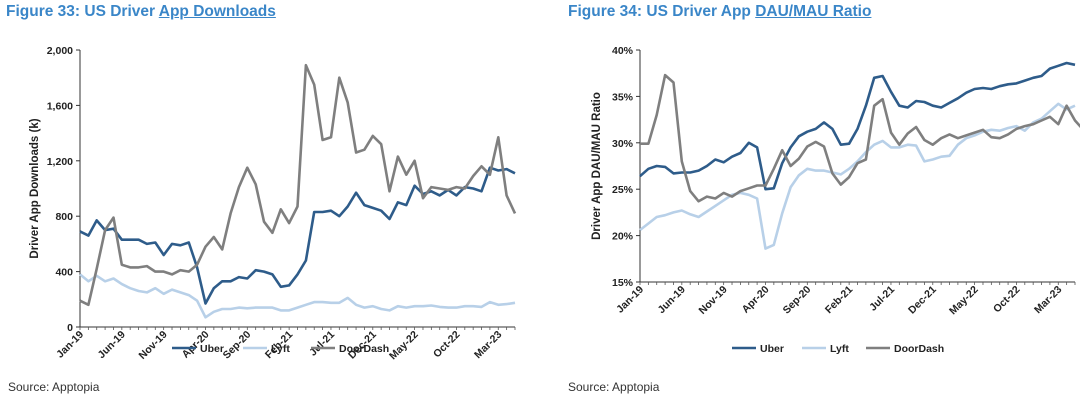  What do you see at coordinates (623, 190) in the screenshot?
I see `fig34-ytick-label: 25%` at bounding box center [623, 190].